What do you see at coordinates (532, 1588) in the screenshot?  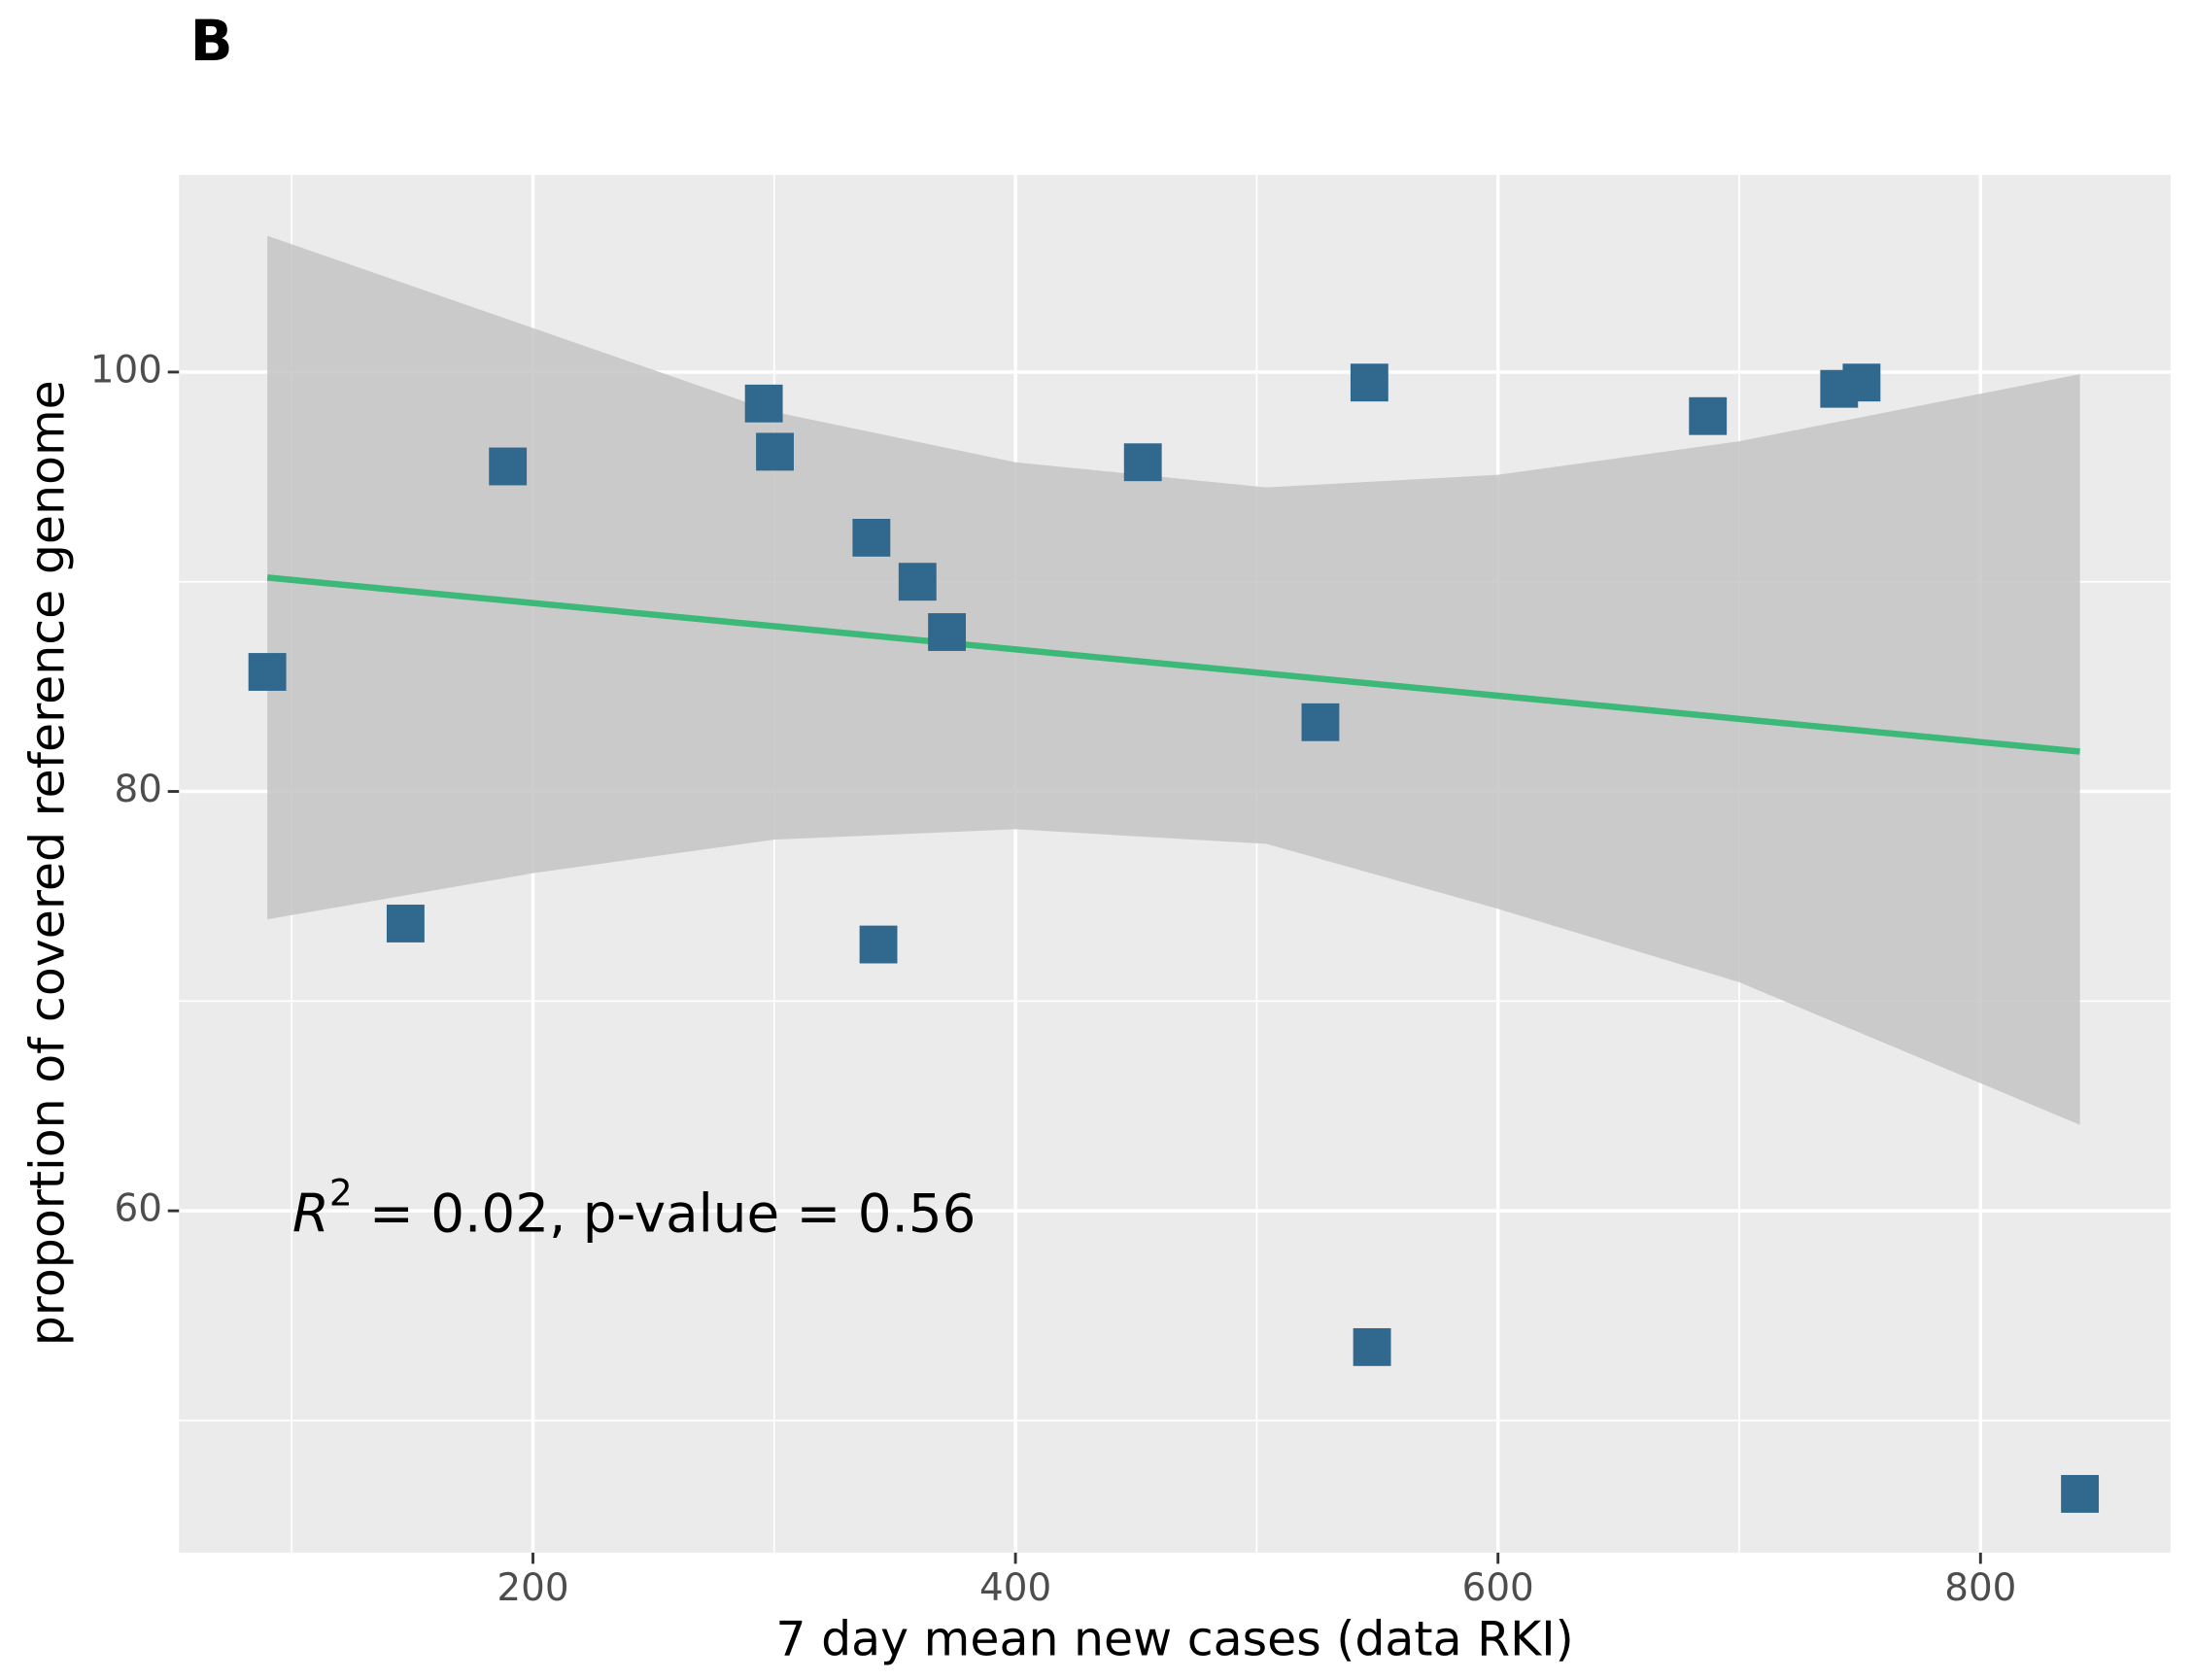 I see `x-tick-label: 200` at bounding box center [532, 1588].